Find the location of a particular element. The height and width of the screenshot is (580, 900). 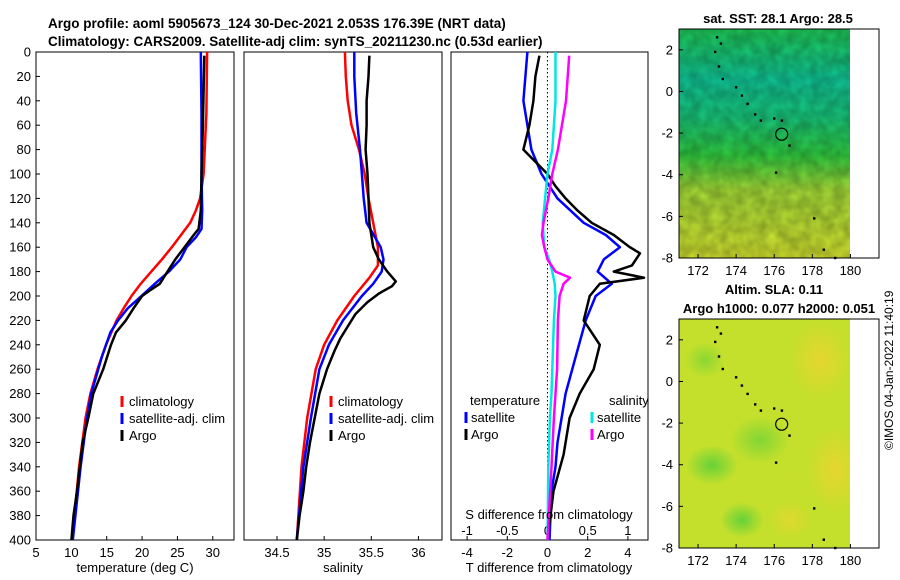

x2-tick-label: -0.5 is located at coordinates (507, 530).